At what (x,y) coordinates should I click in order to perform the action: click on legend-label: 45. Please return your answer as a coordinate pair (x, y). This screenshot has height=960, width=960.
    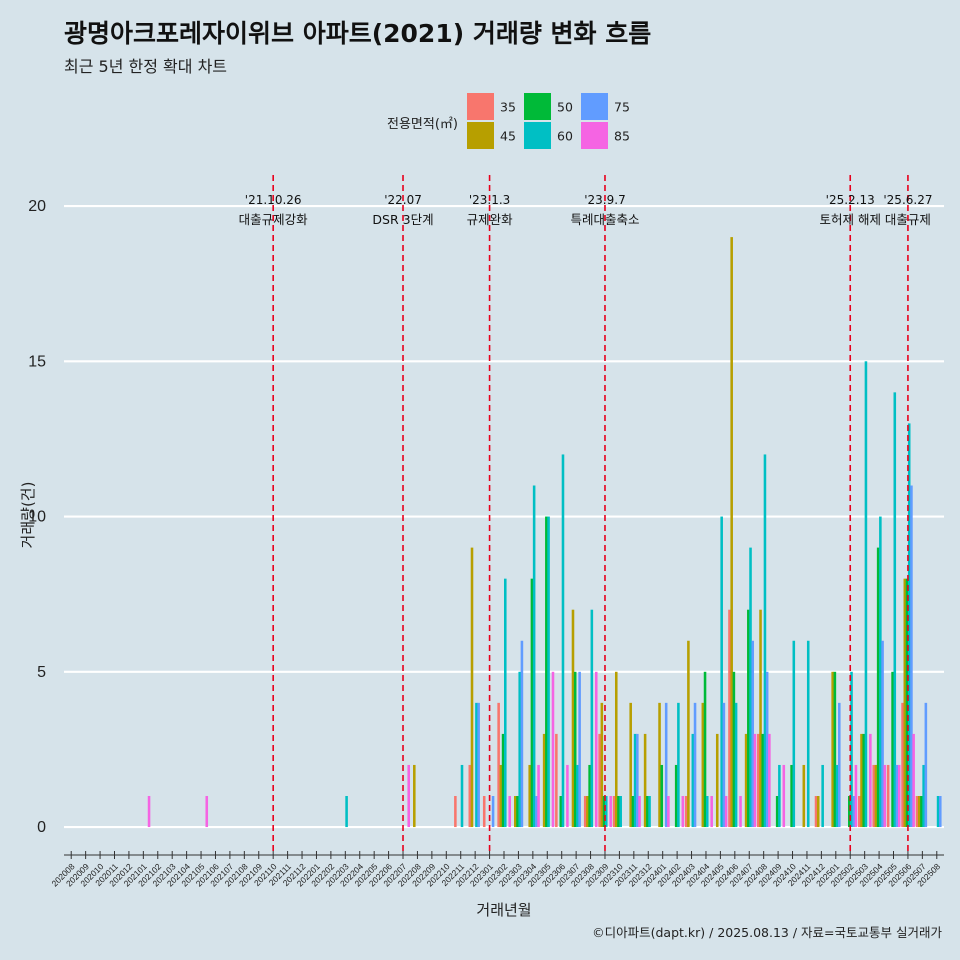
    Looking at the image, I should click on (508, 136).